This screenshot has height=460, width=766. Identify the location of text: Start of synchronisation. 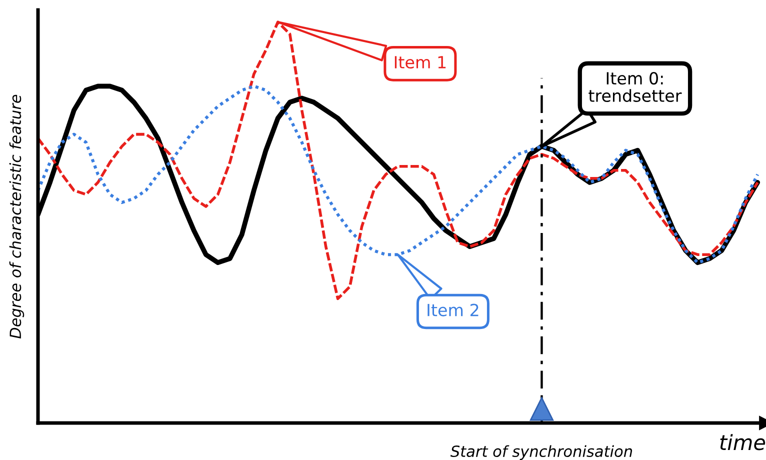
(541, 452).